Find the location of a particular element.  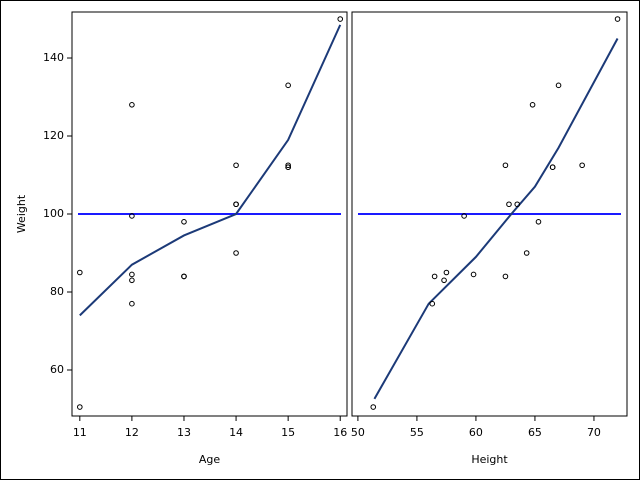

x-tick-label: 55 is located at coordinates (417, 432).